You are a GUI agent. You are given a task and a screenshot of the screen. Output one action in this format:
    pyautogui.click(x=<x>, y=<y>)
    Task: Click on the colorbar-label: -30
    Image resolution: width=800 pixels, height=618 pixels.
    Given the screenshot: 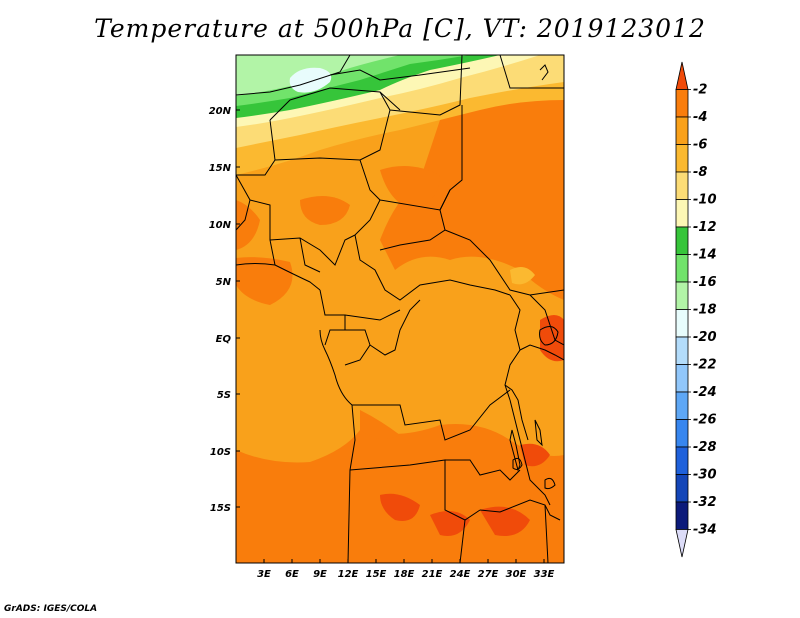 What is the action you would take?
    pyautogui.click(x=705, y=475)
    